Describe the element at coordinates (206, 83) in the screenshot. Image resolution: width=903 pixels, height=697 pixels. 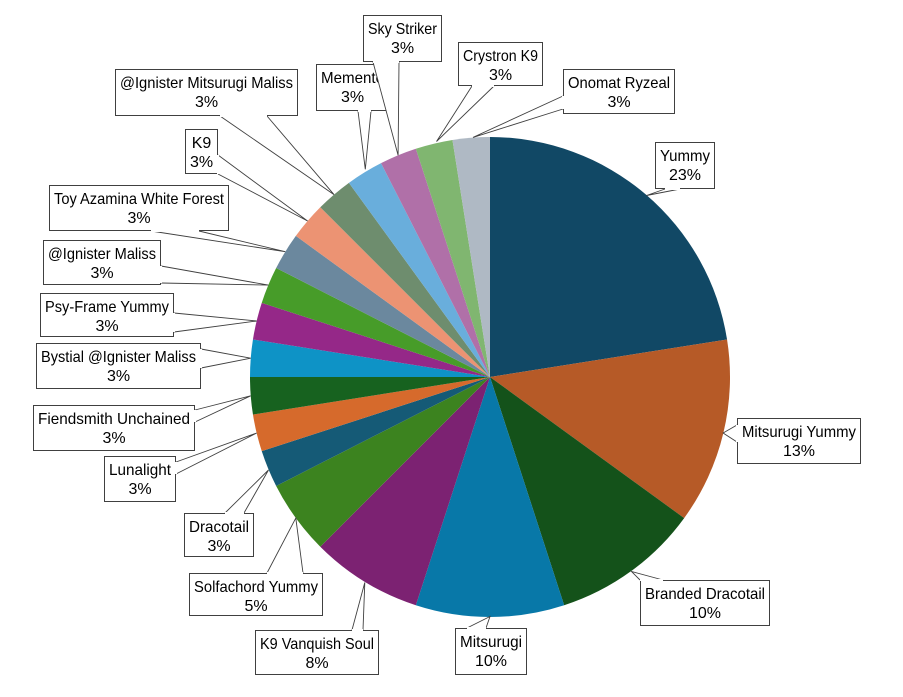
I see `svg-text: @Ignister Mitsurugi Maliss` at that location.